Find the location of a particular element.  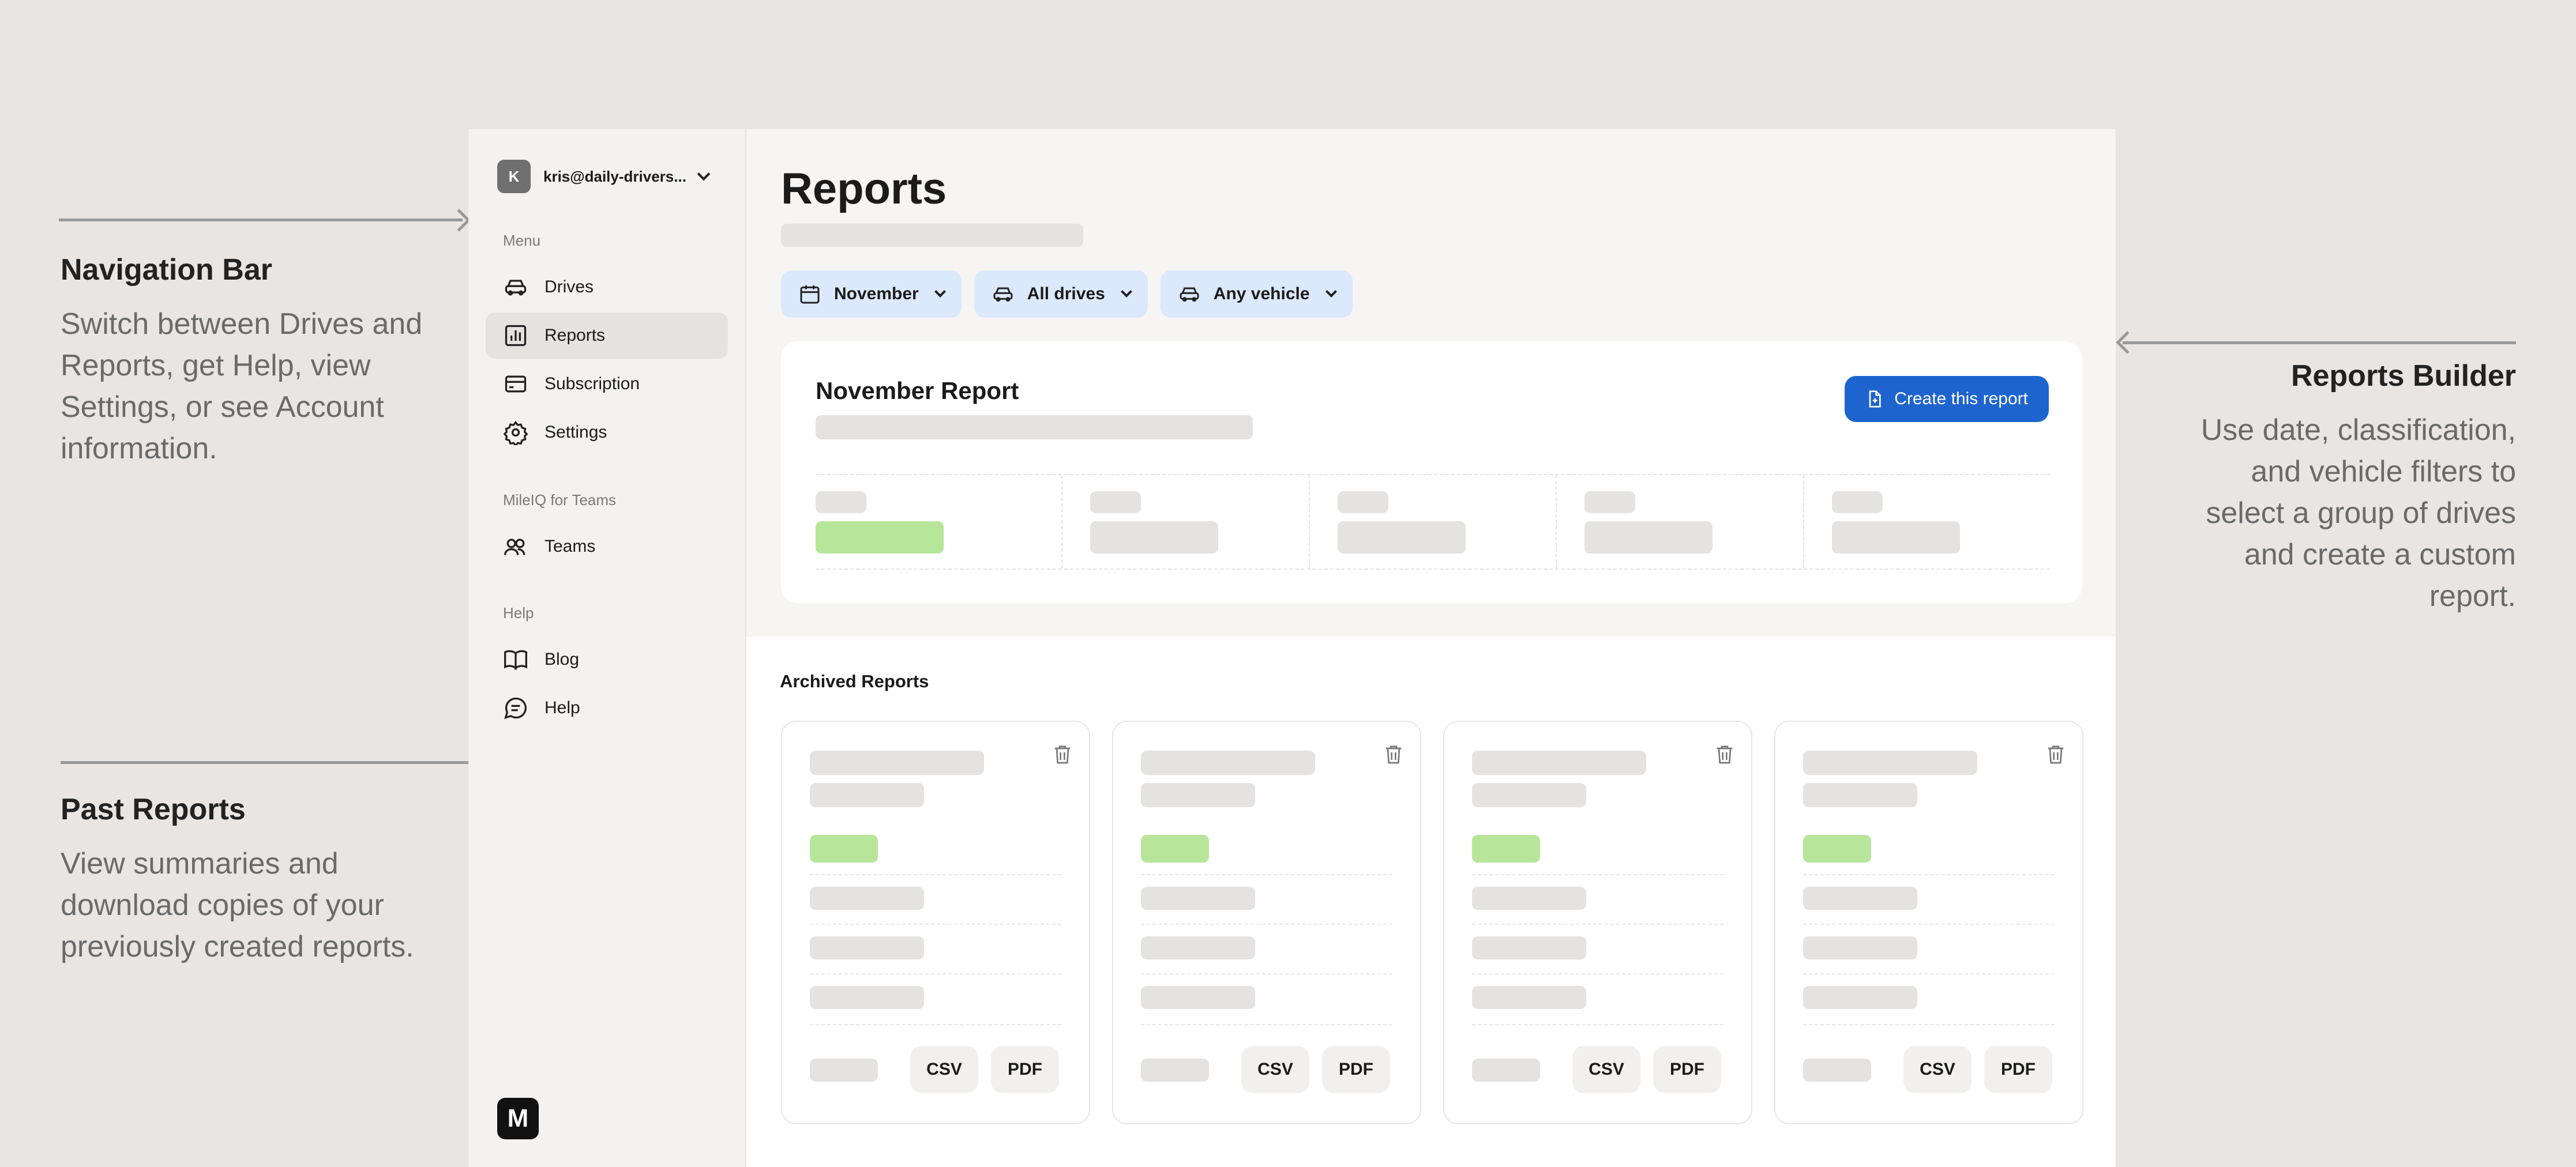

create-report-label: Create this report is located at coordinates (1961, 398).